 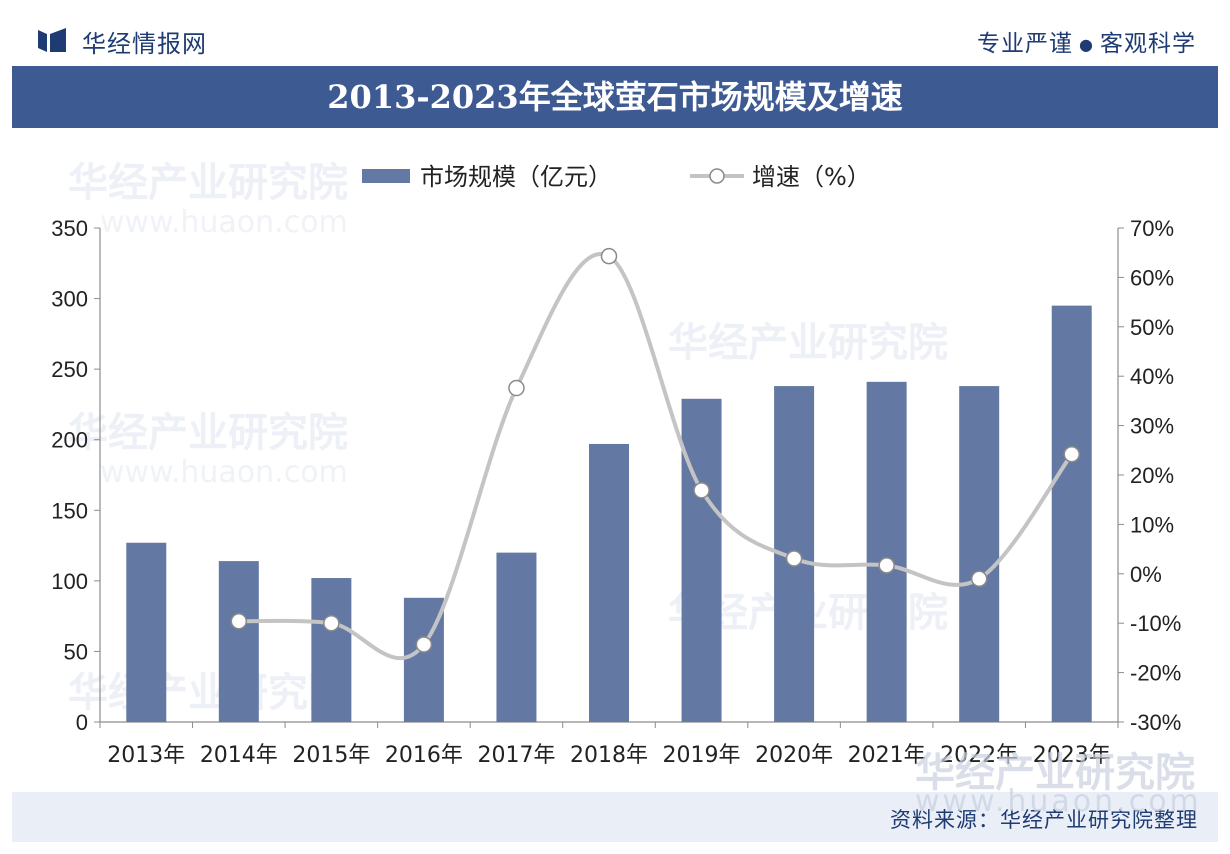 What do you see at coordinates (609, 755) in the screenshot?
I see `x-tick-label: 2018年` at bounding box center [609, 755].